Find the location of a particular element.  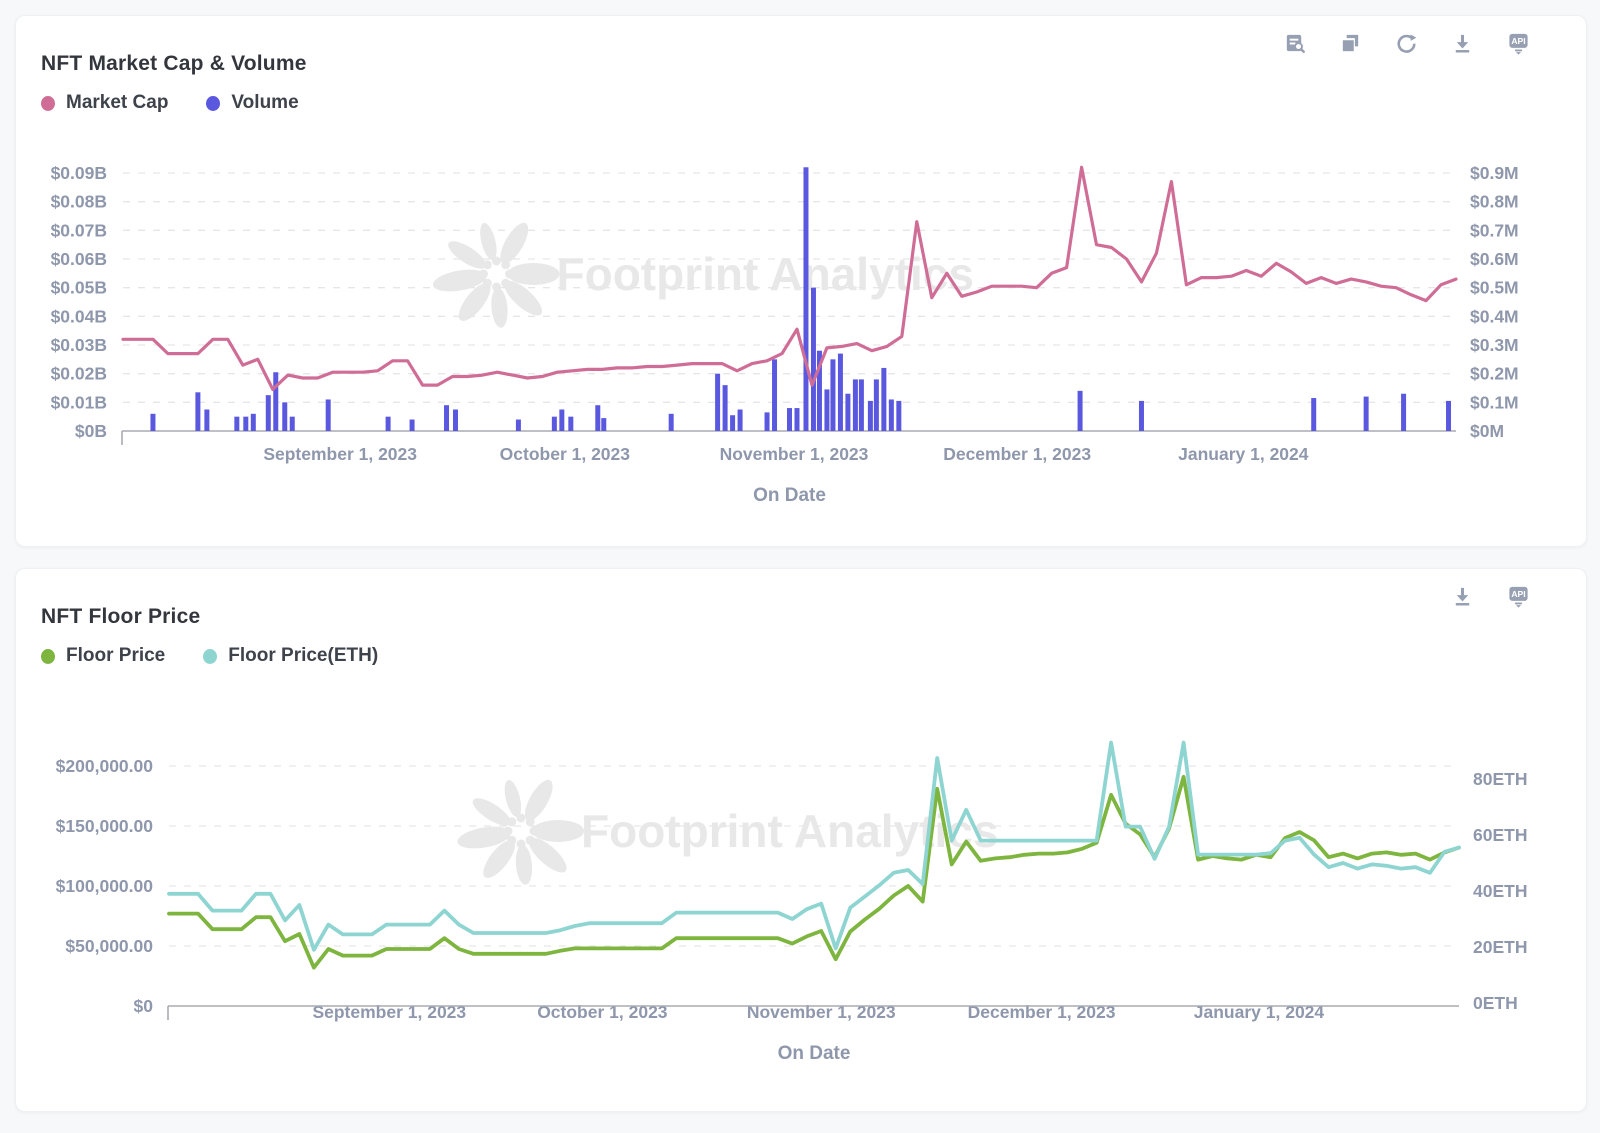

chart2-title: NFT Floor Price is located at coordinates (121, 616).